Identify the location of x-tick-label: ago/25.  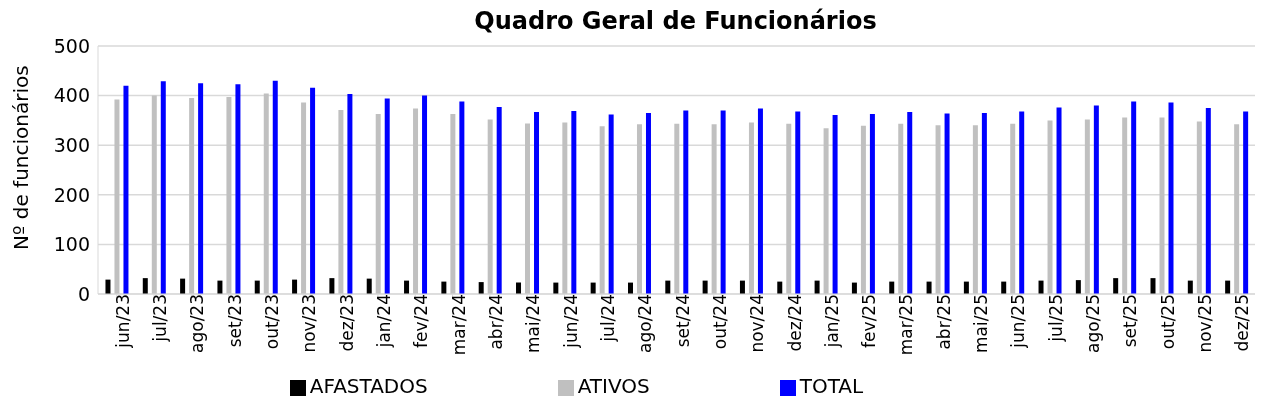
(1093, 323).